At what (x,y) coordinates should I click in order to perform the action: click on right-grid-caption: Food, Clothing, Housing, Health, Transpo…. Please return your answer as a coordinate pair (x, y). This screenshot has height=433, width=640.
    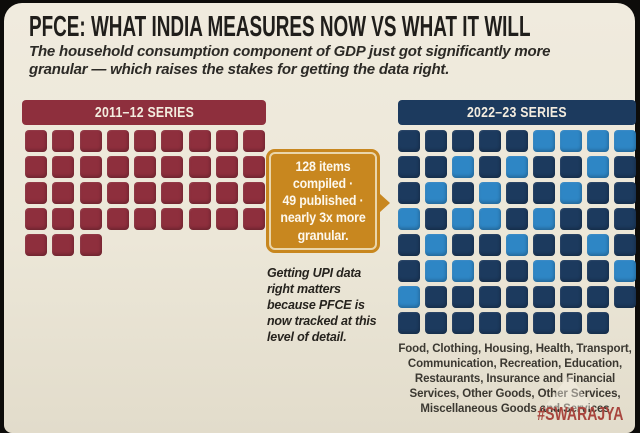
    Looking at the image, I should click on (515, 379).